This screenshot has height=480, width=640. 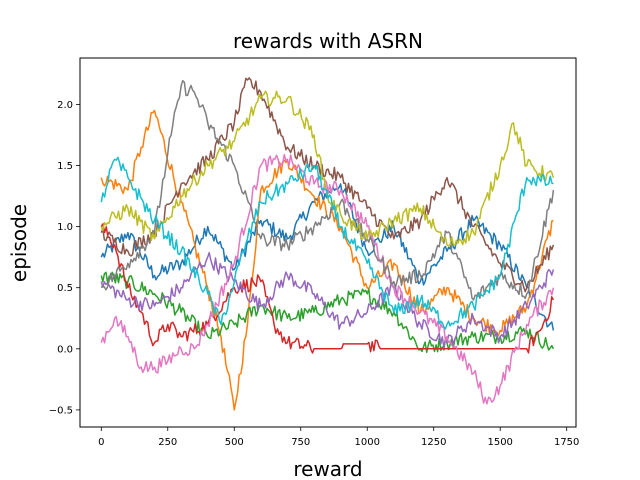 I want to click on x-tick-label: 1000, so click(x=367, y=442).